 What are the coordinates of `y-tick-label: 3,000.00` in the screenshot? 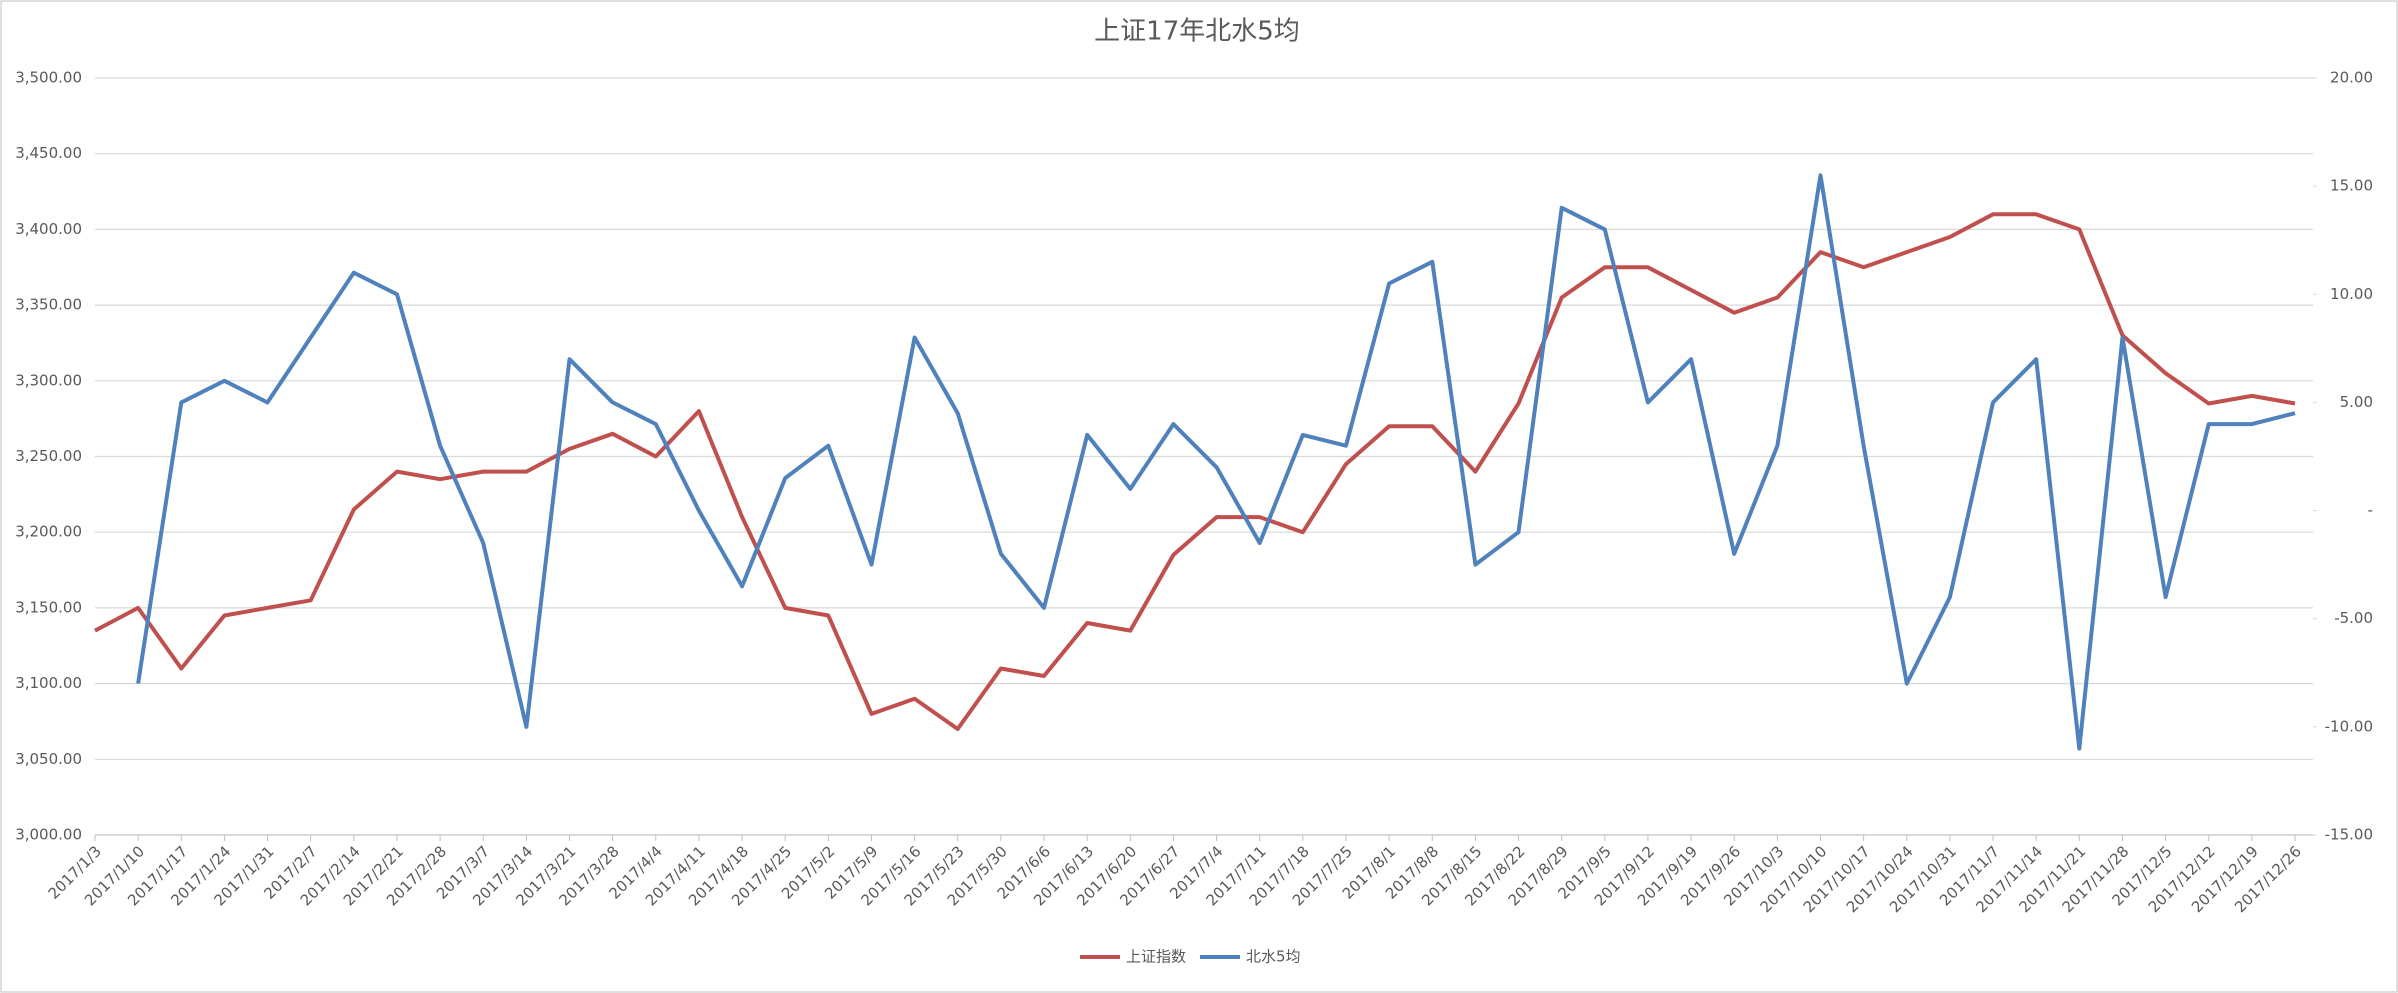 It's located at (48, 835).